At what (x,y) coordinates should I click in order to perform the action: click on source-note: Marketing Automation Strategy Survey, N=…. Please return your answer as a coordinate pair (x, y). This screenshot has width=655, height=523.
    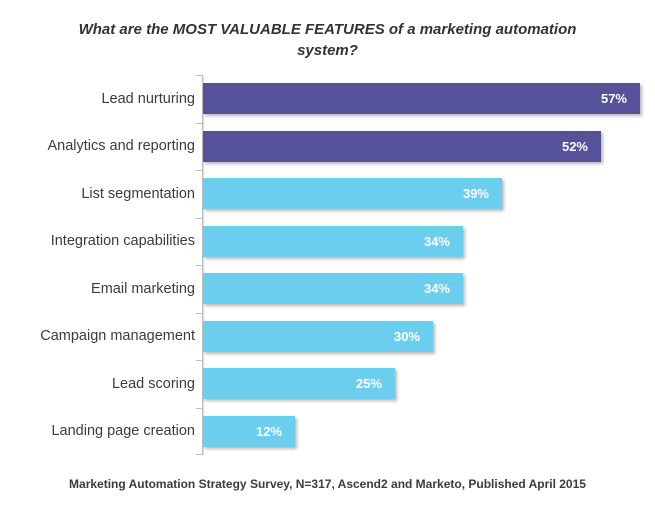
    Looking at the image, I should click on (327, 484).